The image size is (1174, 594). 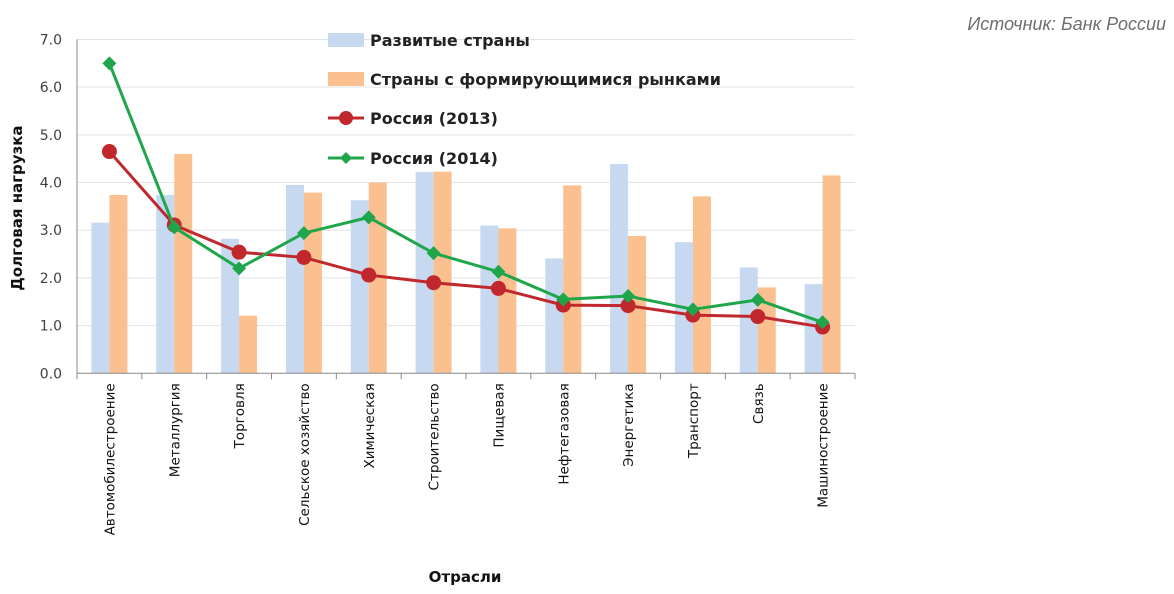 What do you see at coordinates (545, 79) in the screenshot?
I see `legend-label: Страны с формирующимися рынками` at bounding box center [545, 79].